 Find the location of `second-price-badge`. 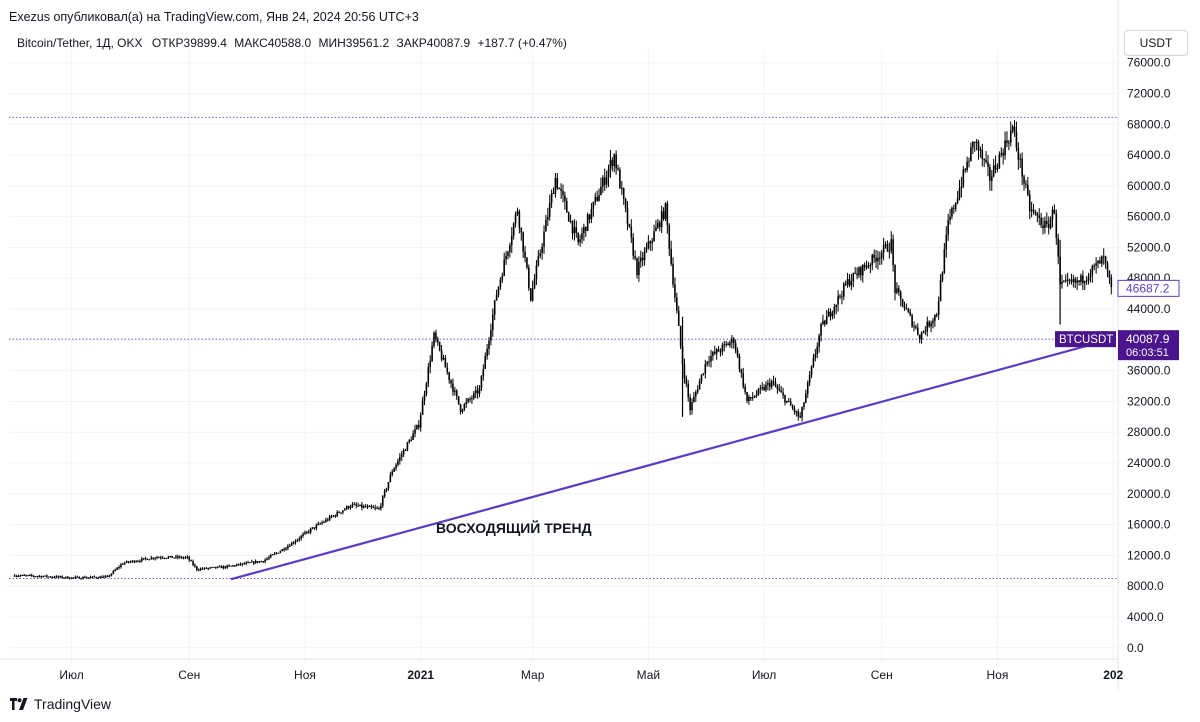

second-price-badge is located at coordinates (1148, 288).